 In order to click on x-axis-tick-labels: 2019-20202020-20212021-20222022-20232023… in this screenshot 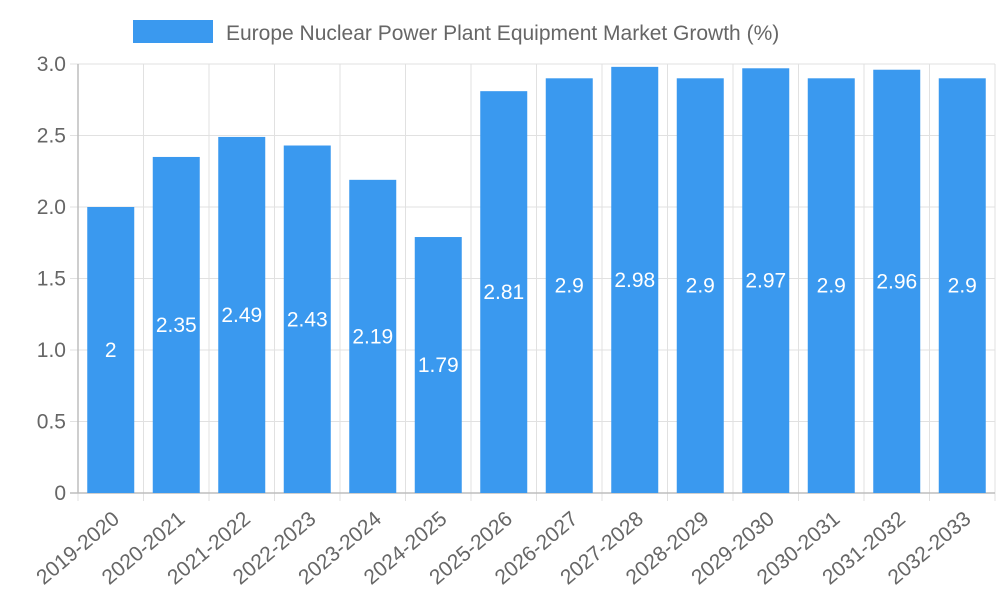, I will do `click(503, 548)`.